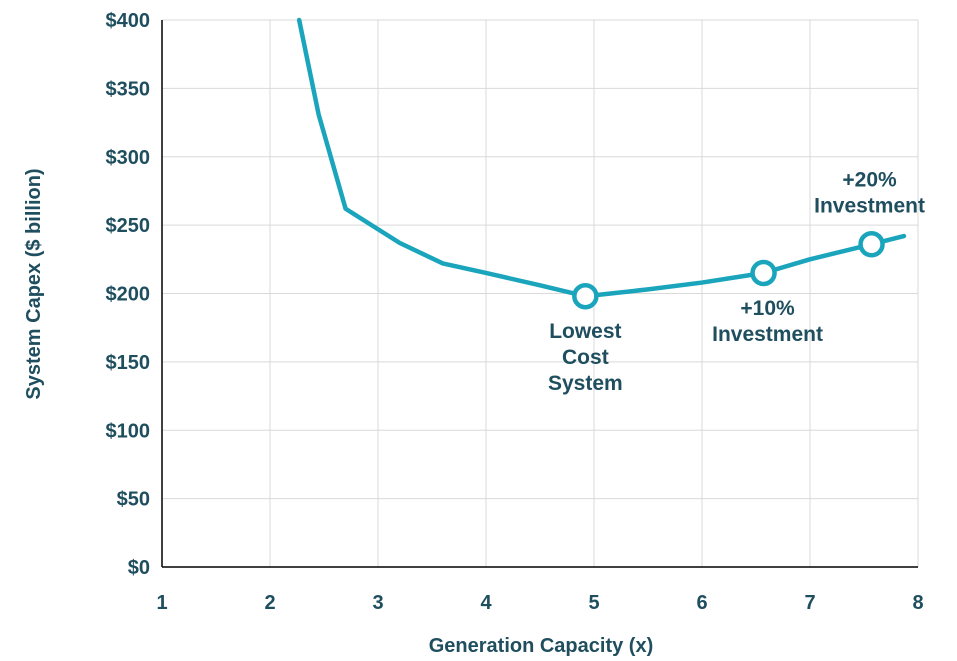  What do you see at coordinates (128, 226) in the screenshot?
I see `y-tick-label: $250` at bounding box center [128, 226].